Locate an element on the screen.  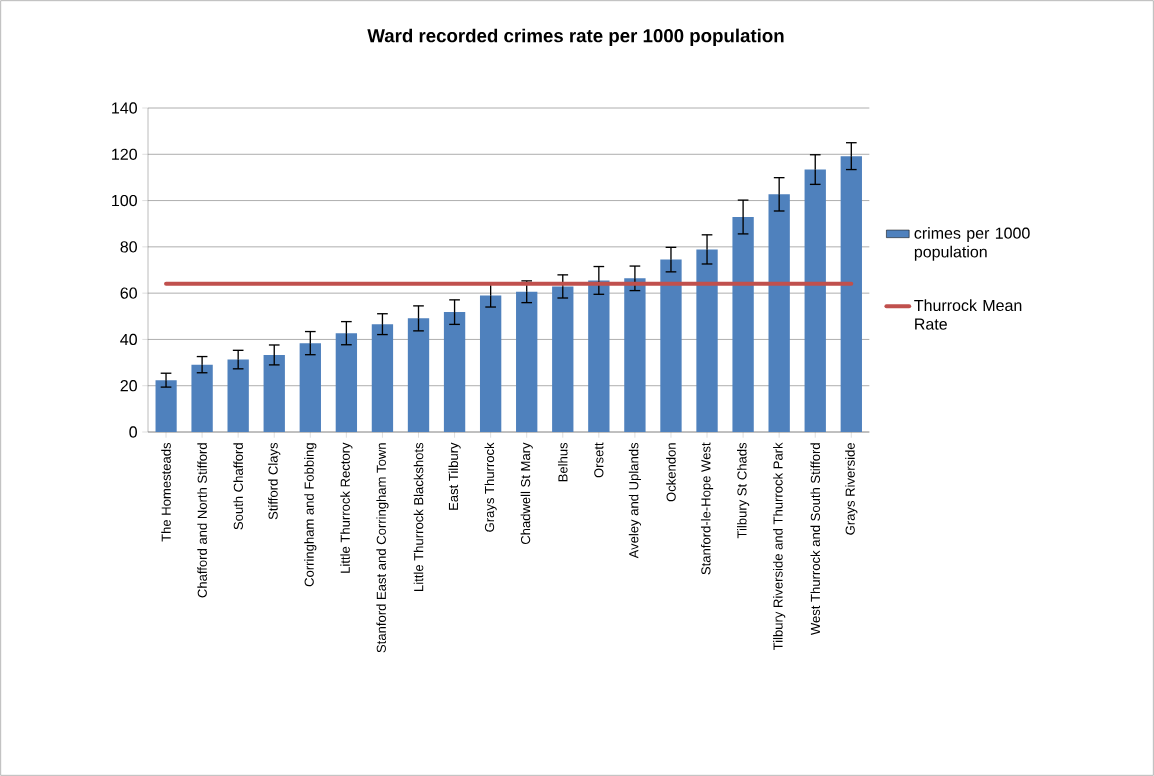
y-tick-label: 80 is located at coordinates (128, 247).